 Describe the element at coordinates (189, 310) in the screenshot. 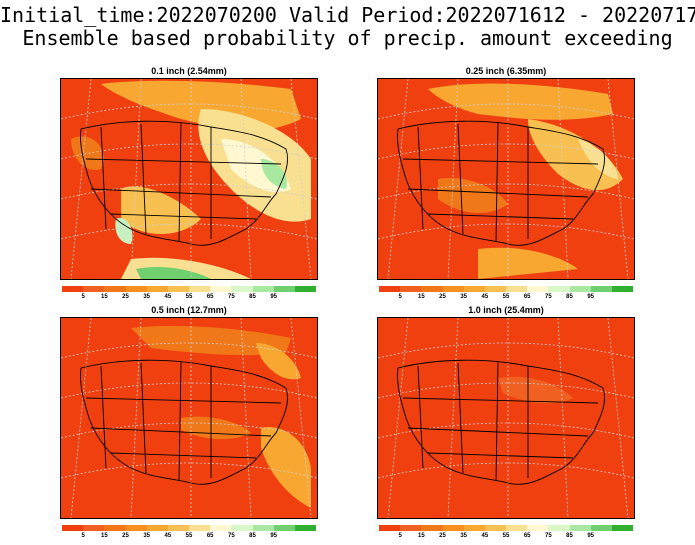

I see `panel-title: 0.5 inch (12.7mm)` at that location.